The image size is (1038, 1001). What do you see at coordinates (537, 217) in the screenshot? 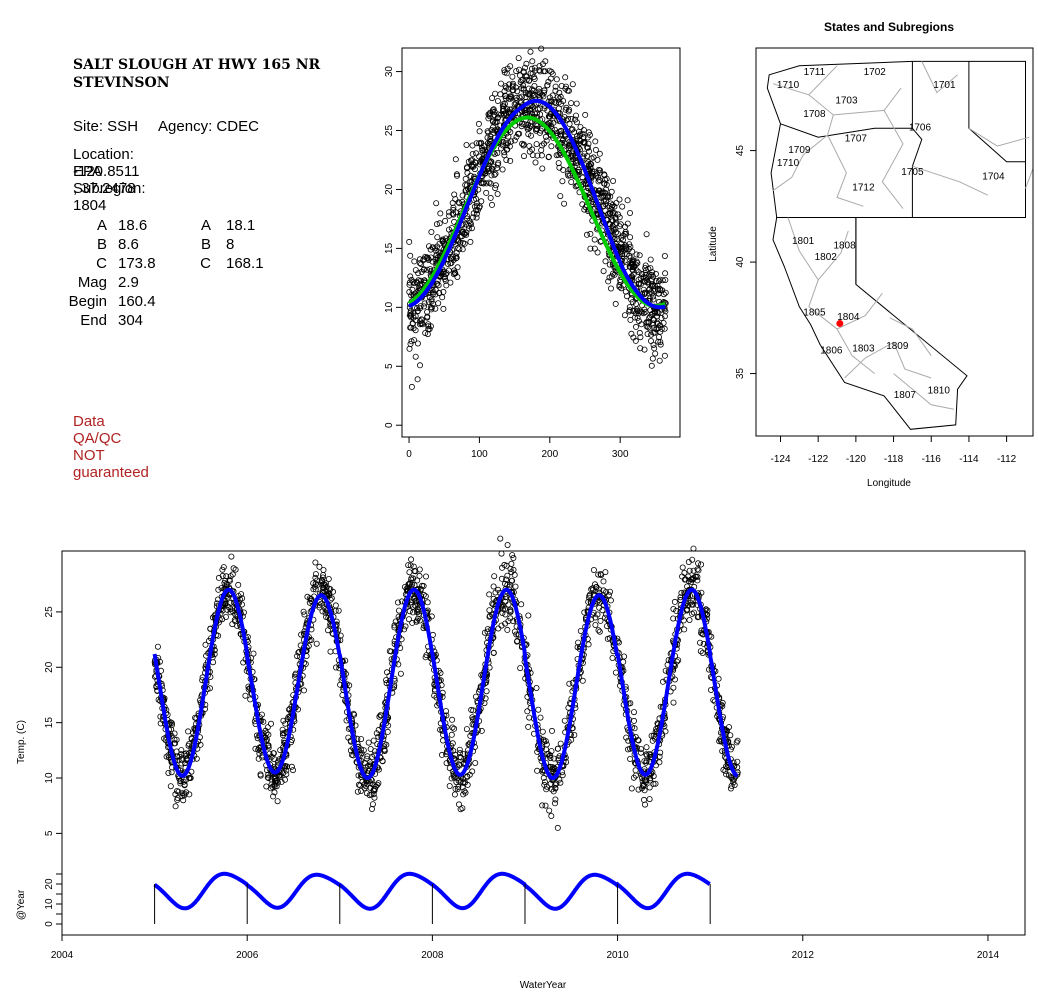
I see `scatter-points` at bounding box center [537, 217].